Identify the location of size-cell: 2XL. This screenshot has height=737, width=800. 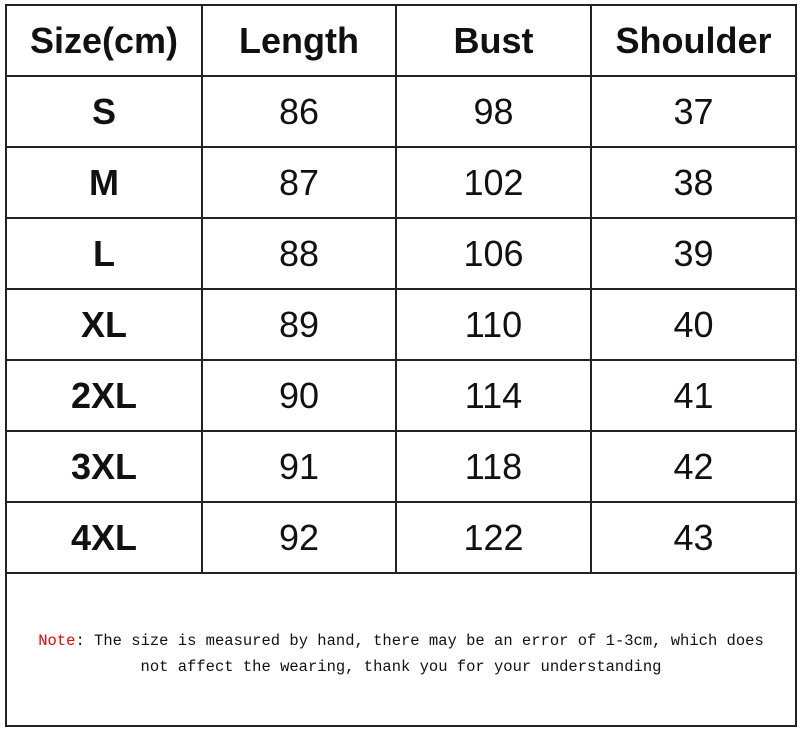
(104, 395).